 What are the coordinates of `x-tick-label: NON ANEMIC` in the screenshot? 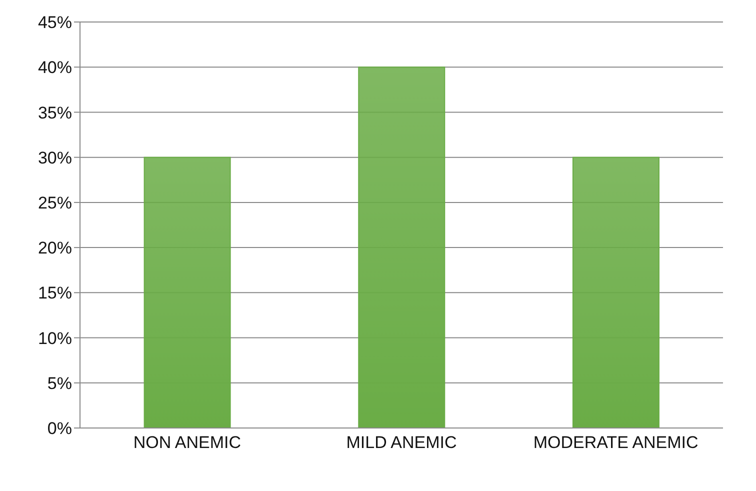 It's located at (187, 442).